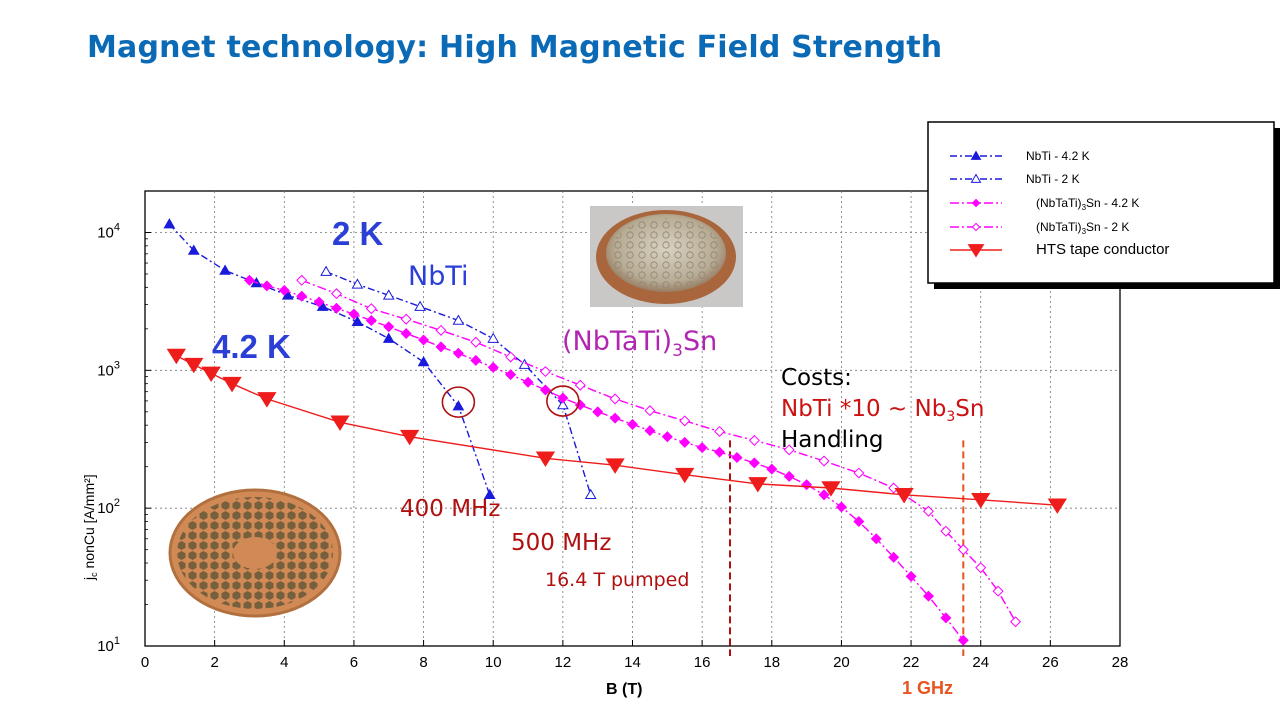 This screenshot has width=1281, height=720. What do you see at coordinates (700, 341) in the screenshot?
I see `nbtatisn-post: Sn` at bounding box center [700, 341].